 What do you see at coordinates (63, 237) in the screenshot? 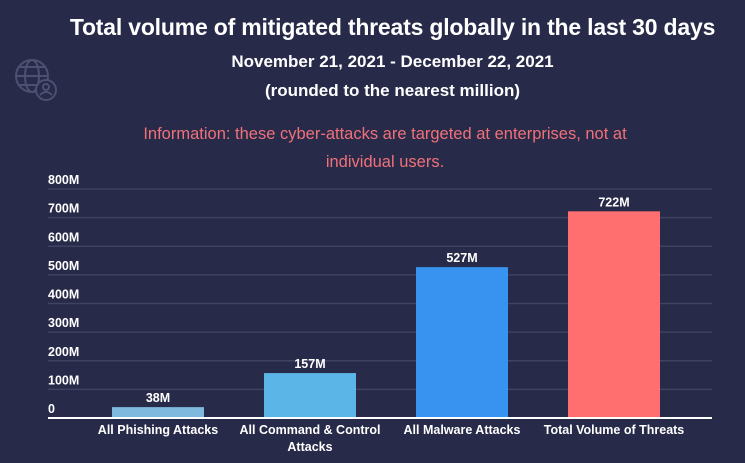
I see `y-tick-label: 600M` at bounding box center [63, 237].